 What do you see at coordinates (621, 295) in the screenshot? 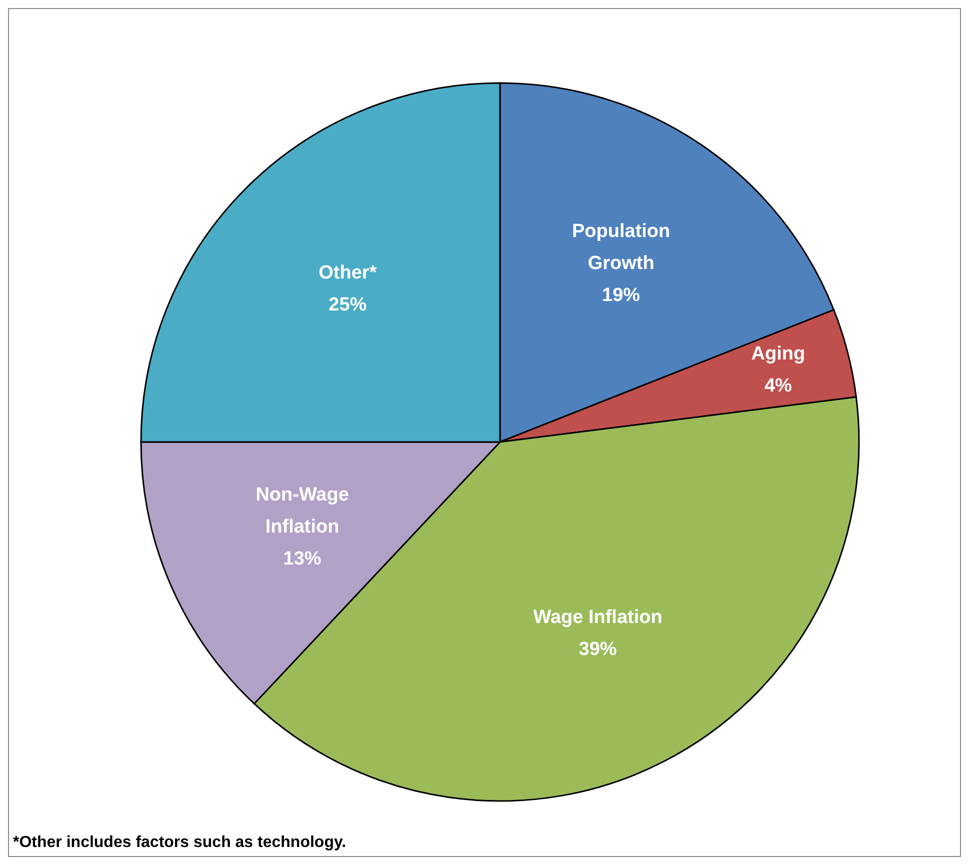
I see `data-label: 19%` at bounding box center [621, 295].